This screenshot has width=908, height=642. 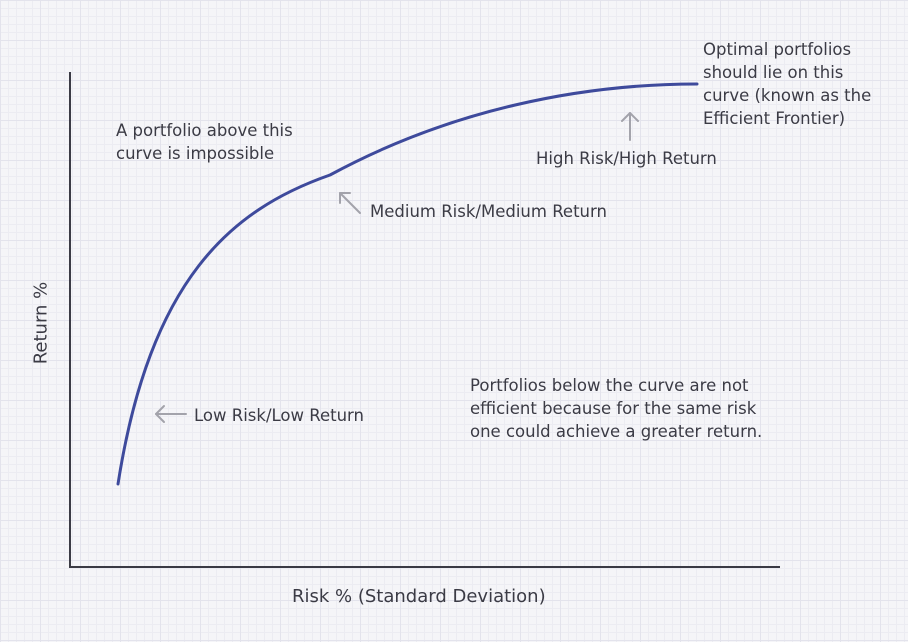 I want to click on annotation-line: efficient because for the same risk, so click(x=613, y=408).